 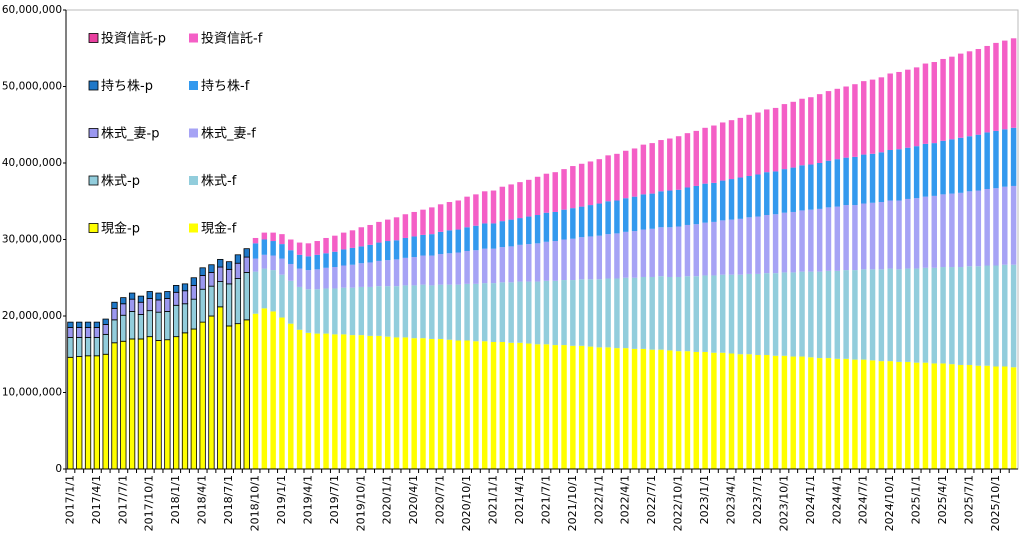 I want to click on x-tick-label: 2019/10/1, so click(x=360, y=503).